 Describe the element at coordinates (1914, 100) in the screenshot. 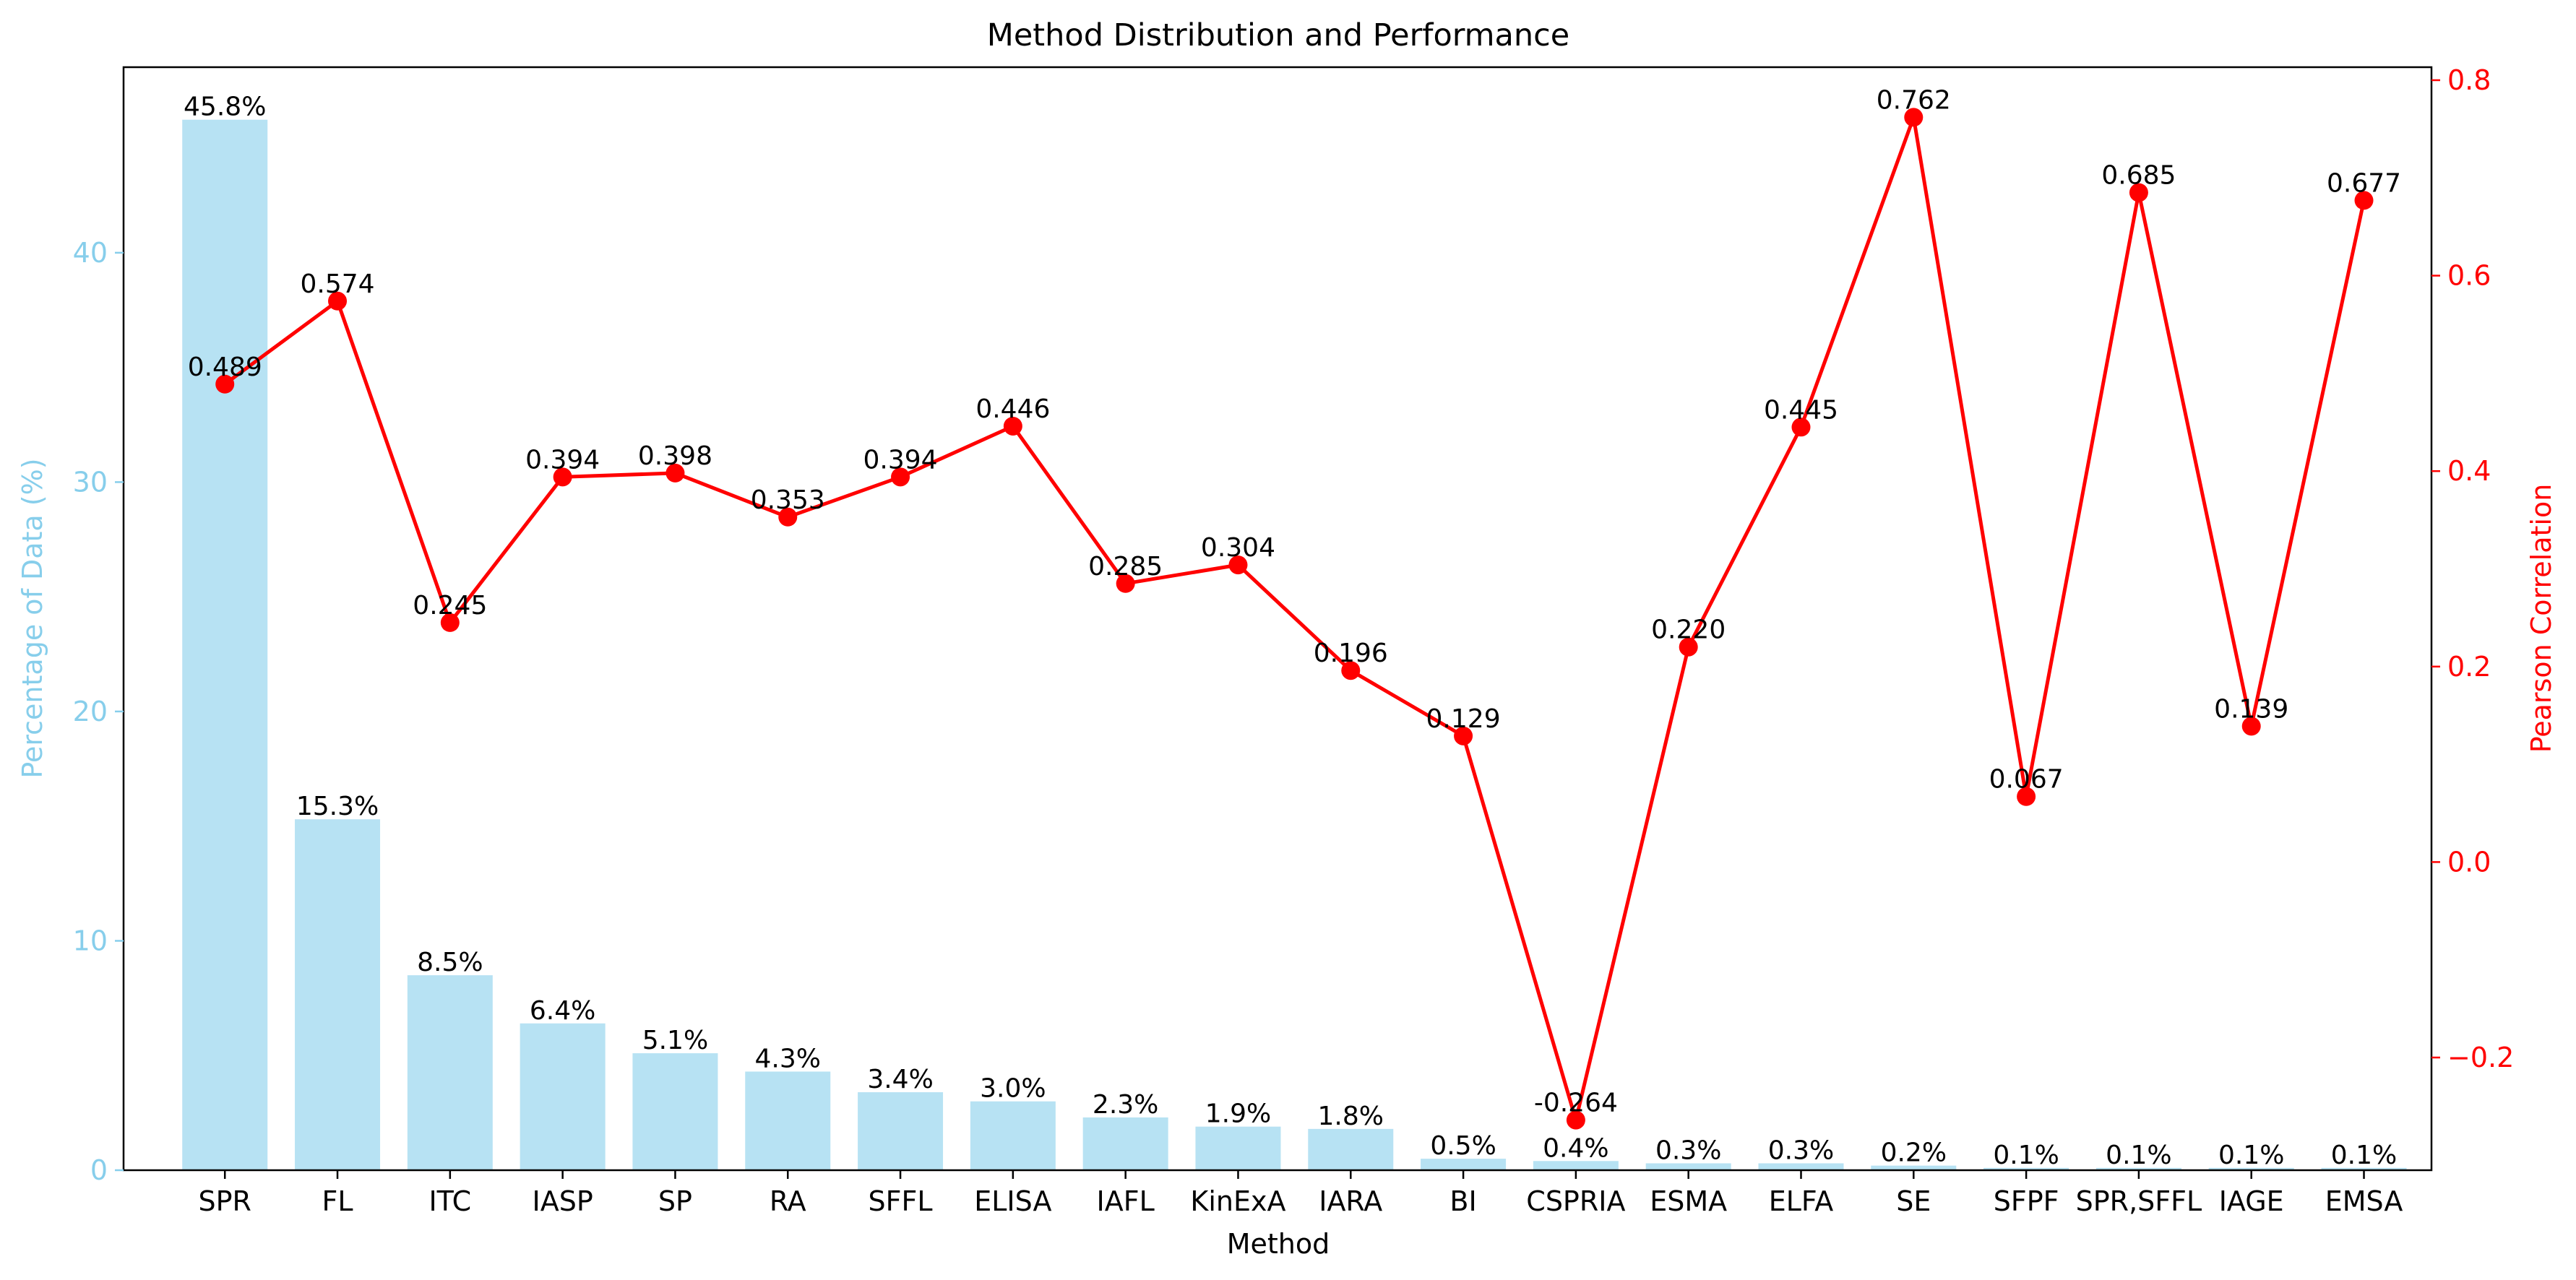

I see `correlation-value-label: 0.762` at that location.